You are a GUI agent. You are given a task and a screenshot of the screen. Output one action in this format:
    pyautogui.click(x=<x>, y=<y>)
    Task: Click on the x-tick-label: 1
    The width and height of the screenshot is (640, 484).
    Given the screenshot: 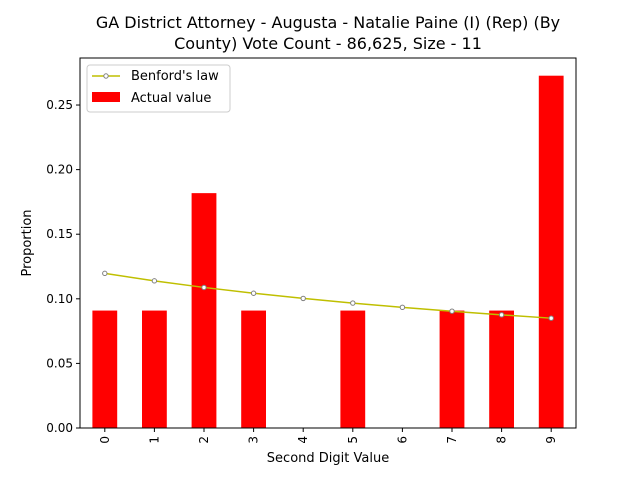 What is the action you would take?
    pyautogui.click(x=154, y=440)
    